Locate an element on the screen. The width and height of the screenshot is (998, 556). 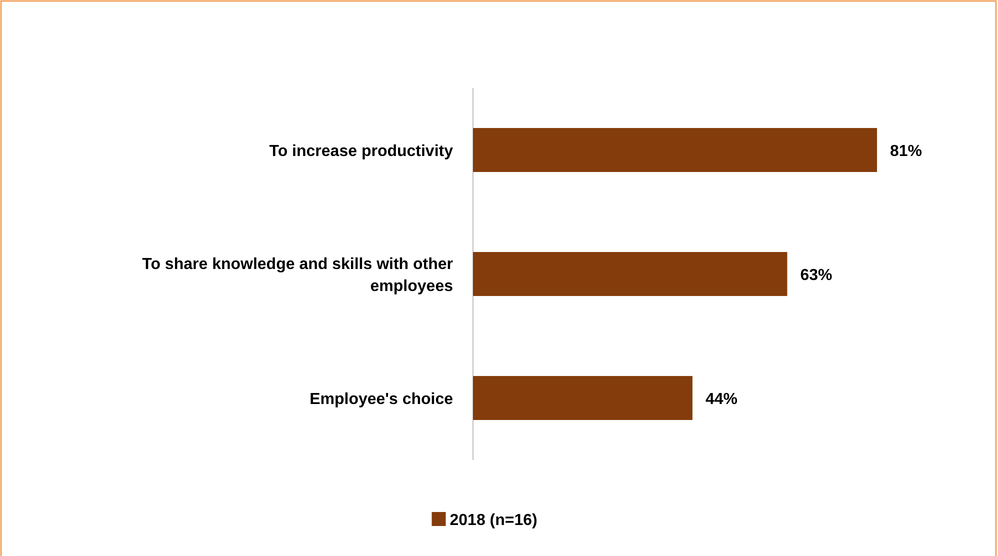
data-label: 81% is located at coordinates (906, 151).